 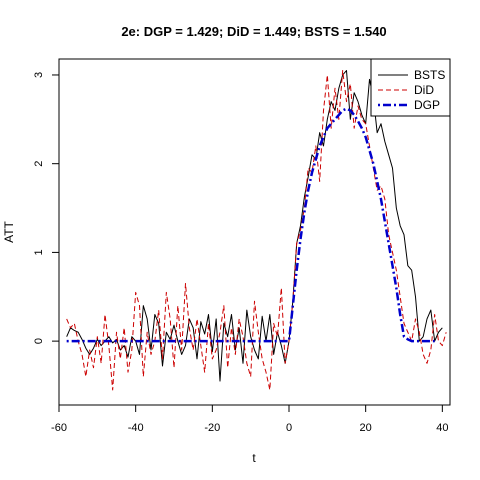 I want to click on x-tick-label: -20, so click(x=212, y=428).